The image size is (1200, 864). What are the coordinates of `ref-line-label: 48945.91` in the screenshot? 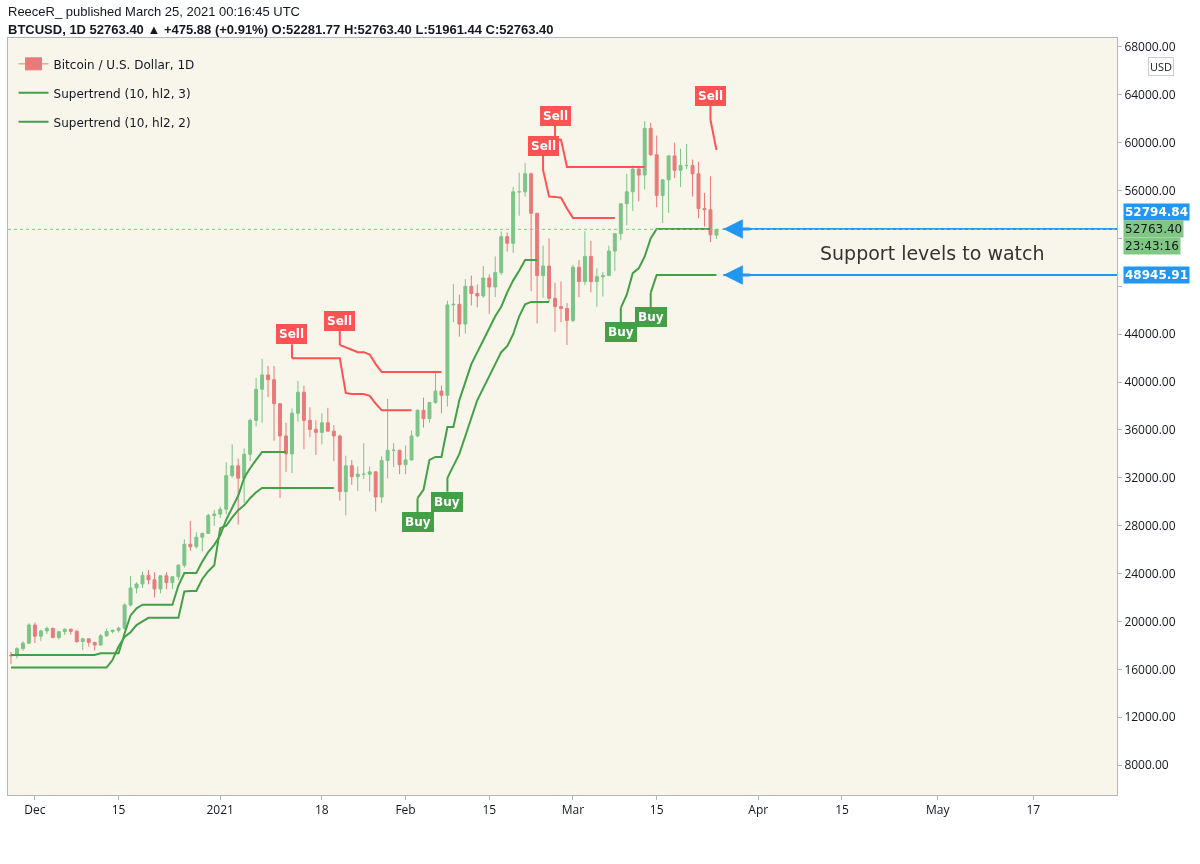 It's located at (1157, 275).